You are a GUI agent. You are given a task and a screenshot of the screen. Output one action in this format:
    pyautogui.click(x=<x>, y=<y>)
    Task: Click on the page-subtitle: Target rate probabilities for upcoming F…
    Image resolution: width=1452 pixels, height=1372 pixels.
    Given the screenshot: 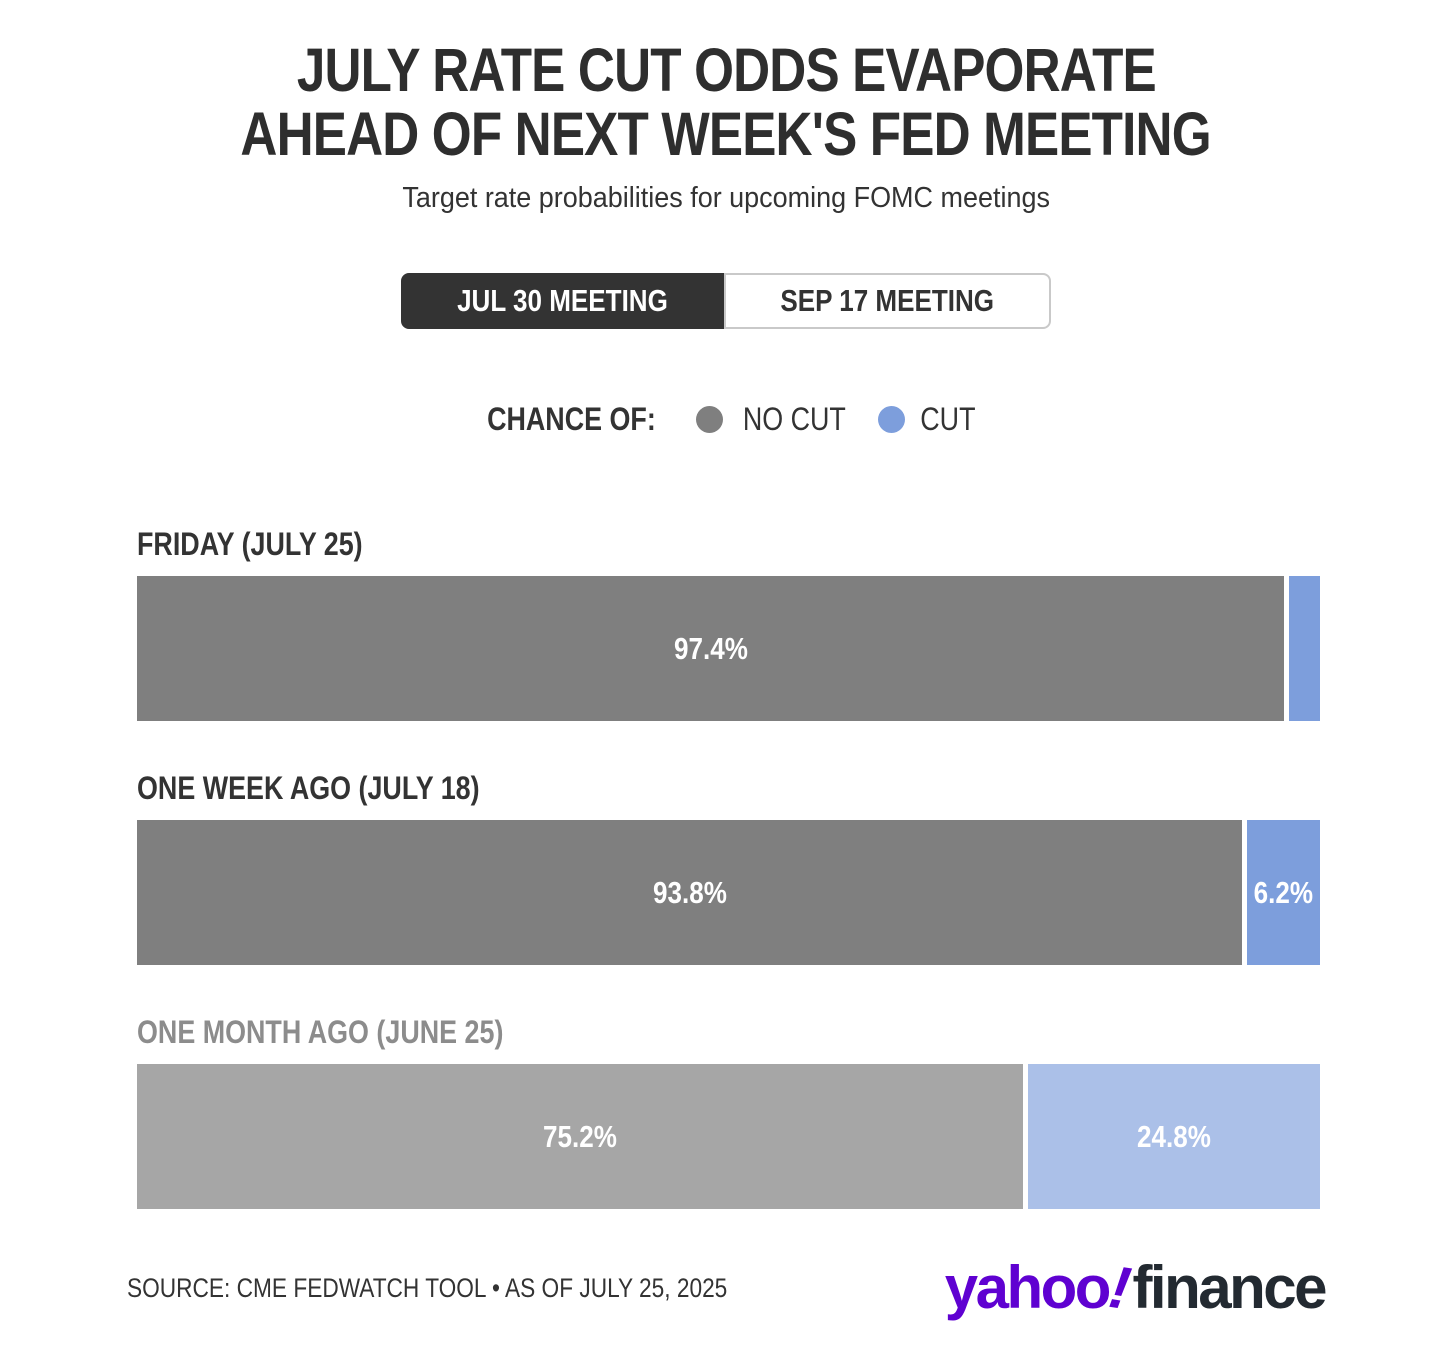 What is the action you would take?
    pyautogui.click(x=726, y=198)
    